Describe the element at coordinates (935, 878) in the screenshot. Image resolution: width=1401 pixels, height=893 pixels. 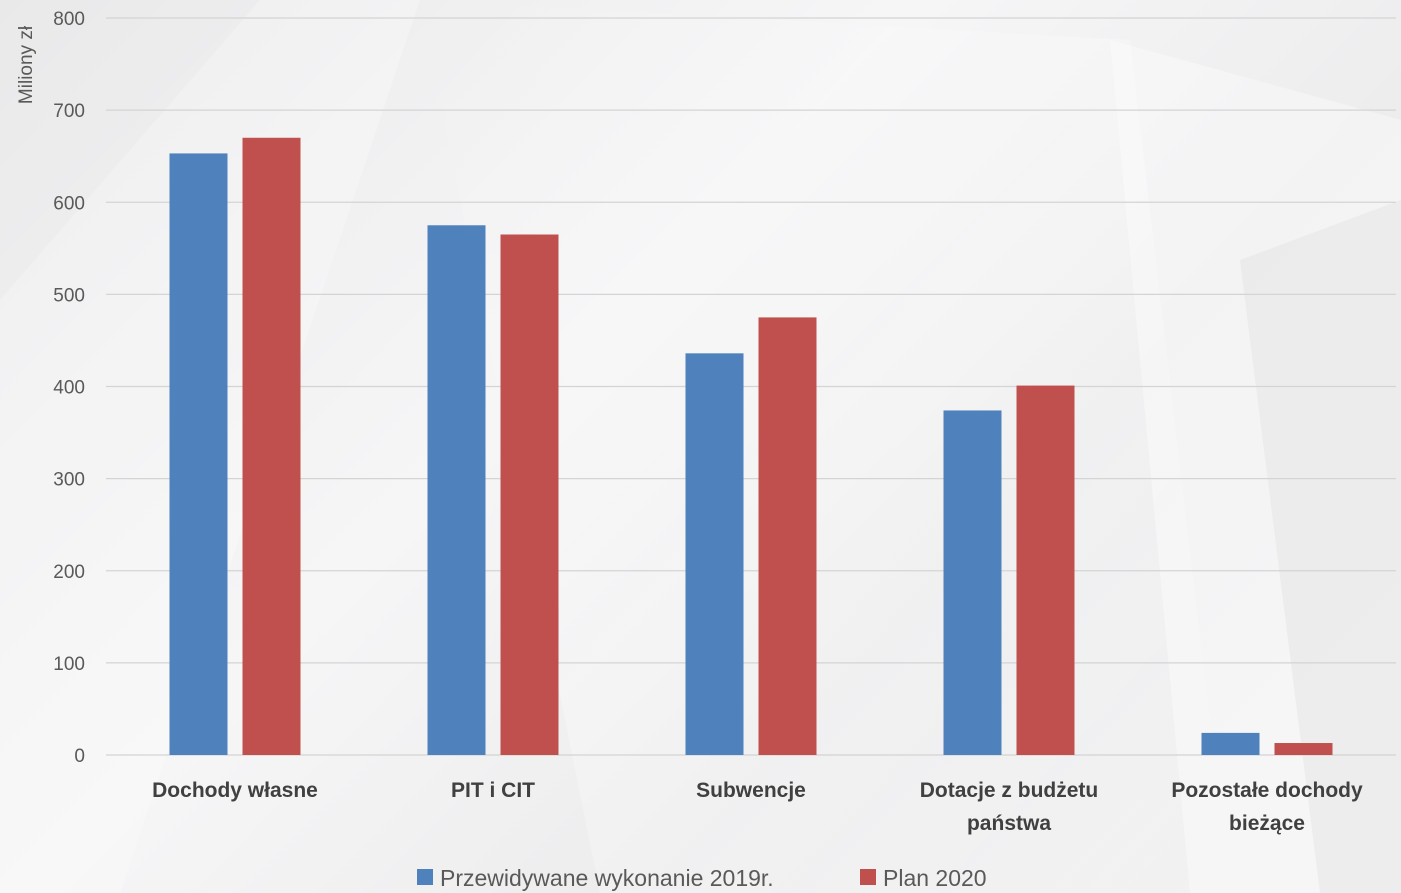
I see `legend-entry: Plan 2020` at that location.